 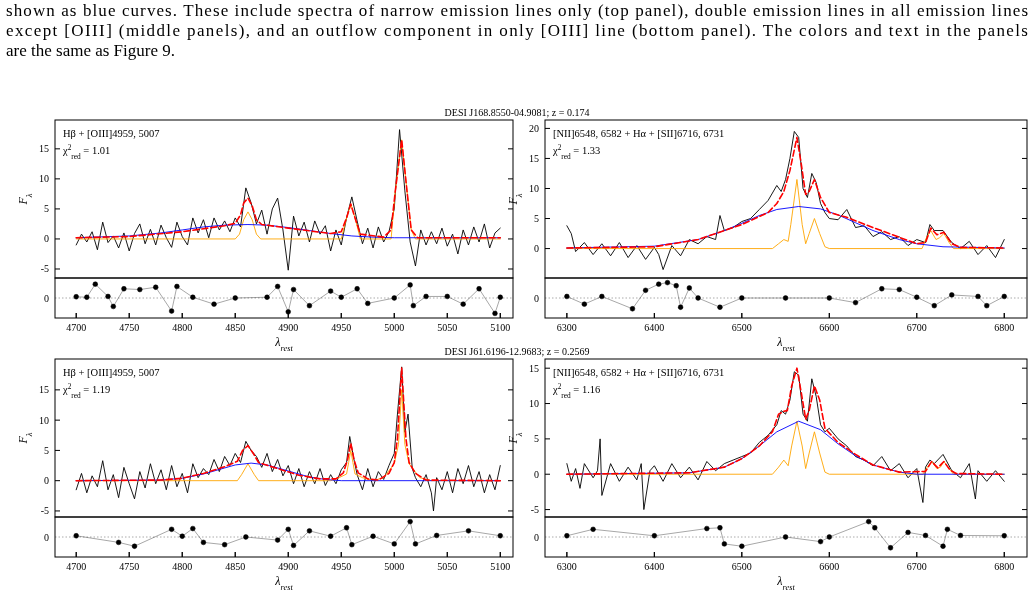 I want to click on text: except [OIII] (middle panels), and an outflow component in only [OIII] line (bottom panel). The colors and text in the panels, so click(x=517, y=30).